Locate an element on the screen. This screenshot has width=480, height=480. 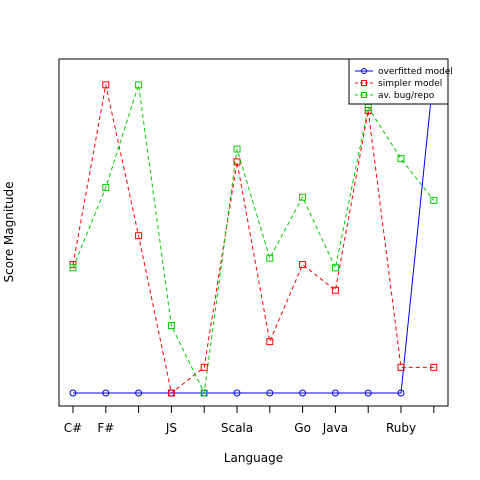
x-tick-label-c: C# is located at coordinates (73, 428).